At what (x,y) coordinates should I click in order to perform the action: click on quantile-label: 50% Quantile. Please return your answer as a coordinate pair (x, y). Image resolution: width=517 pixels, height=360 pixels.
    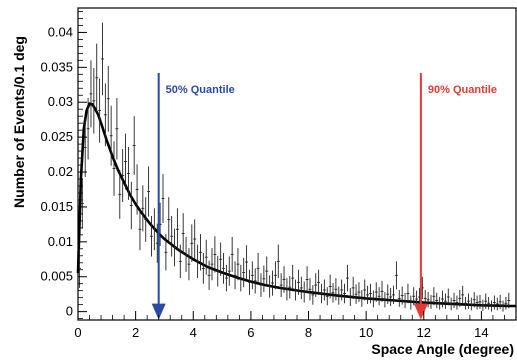
    Looking at the image, I should click on (200, 90).